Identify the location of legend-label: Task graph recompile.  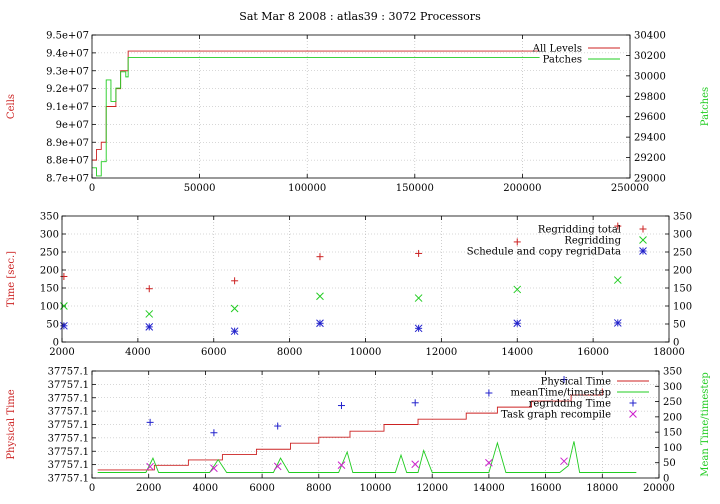
(556, 415).